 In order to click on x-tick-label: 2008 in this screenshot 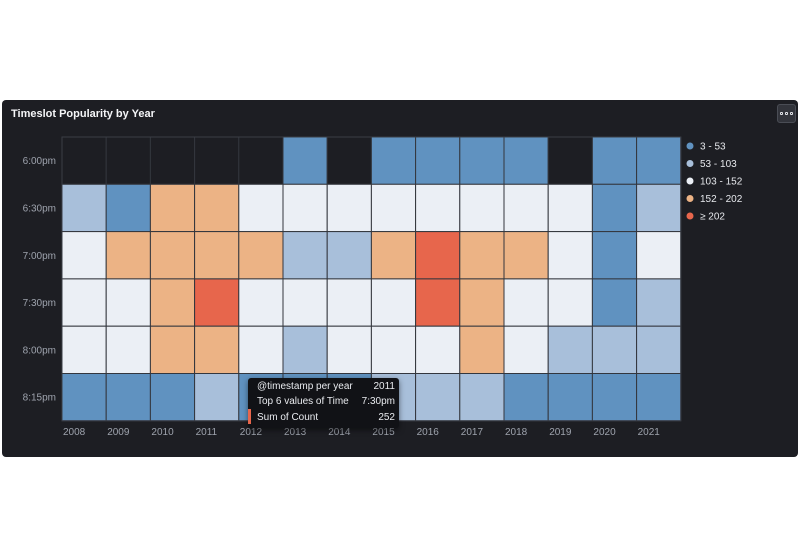, I will do `click(74, 432)`.